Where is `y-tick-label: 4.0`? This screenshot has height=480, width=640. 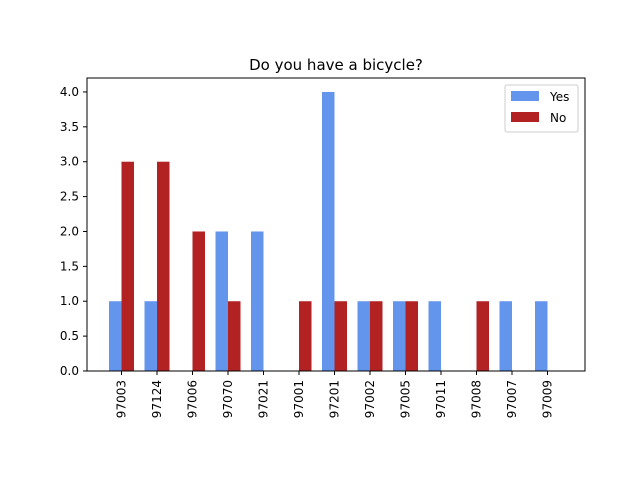
y-tick-label: 4.0 is located at coordinates (69, 92).